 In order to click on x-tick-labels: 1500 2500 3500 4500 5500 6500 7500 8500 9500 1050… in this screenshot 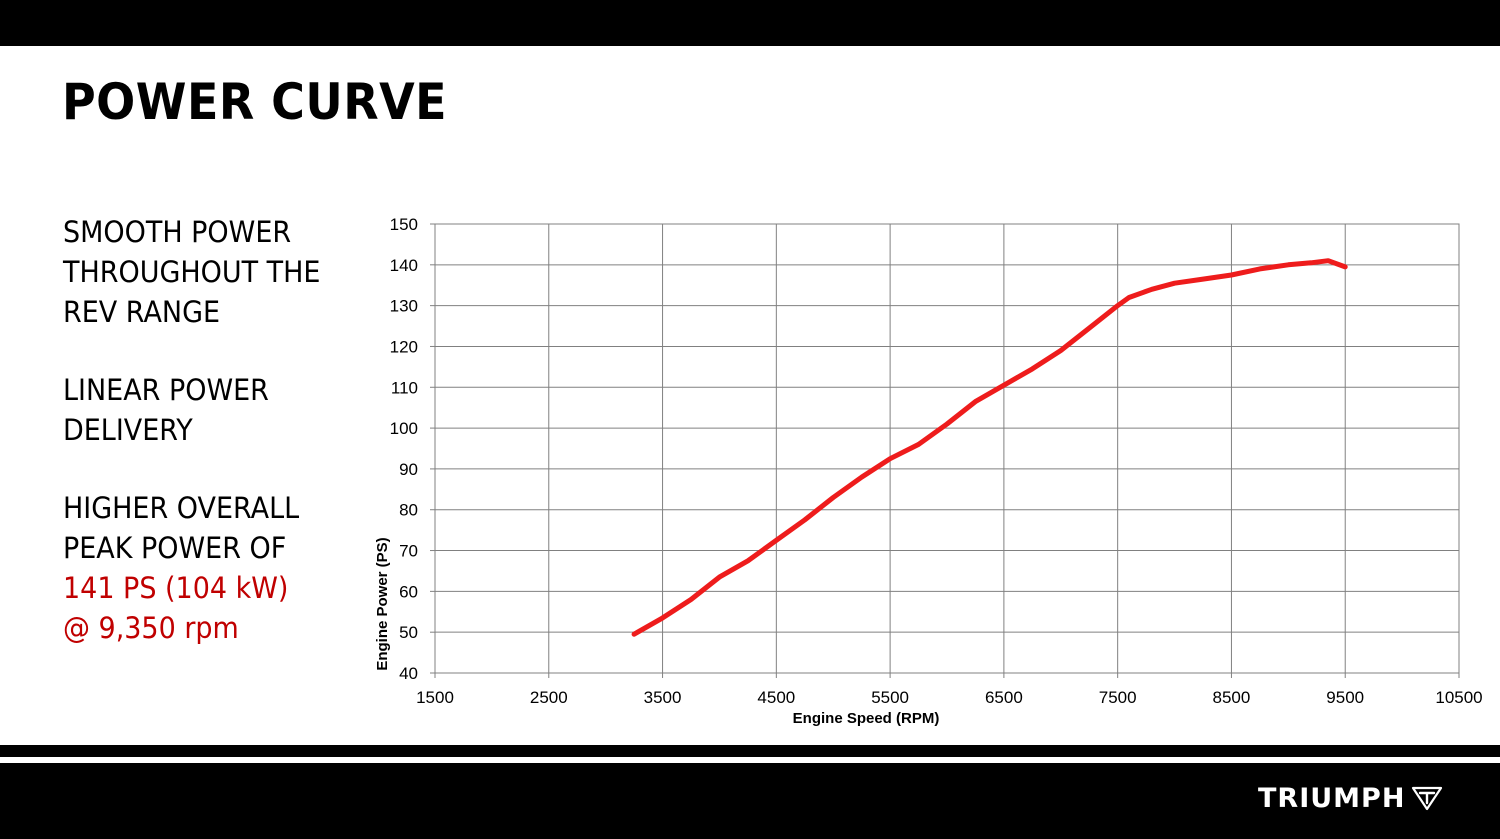, I will do `click(949, 697)`.